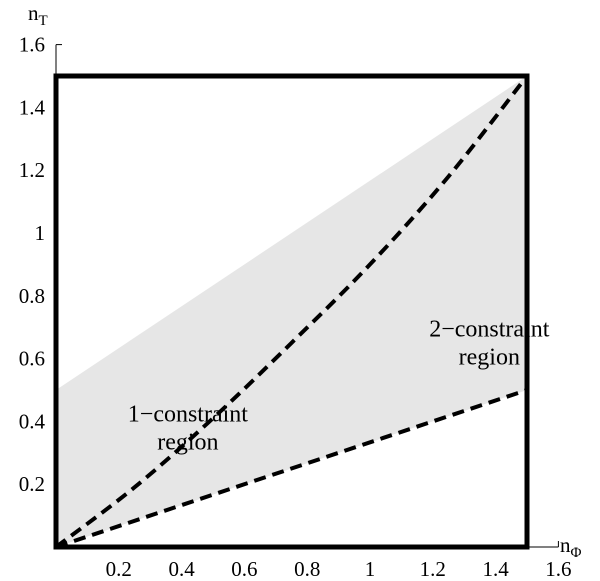 This screenshot has width=600, height=581. What do you see at coordinates (32, 45) in the screenshot?
I see `y-tick-label: 1.6` at bounding box center [32, 45].